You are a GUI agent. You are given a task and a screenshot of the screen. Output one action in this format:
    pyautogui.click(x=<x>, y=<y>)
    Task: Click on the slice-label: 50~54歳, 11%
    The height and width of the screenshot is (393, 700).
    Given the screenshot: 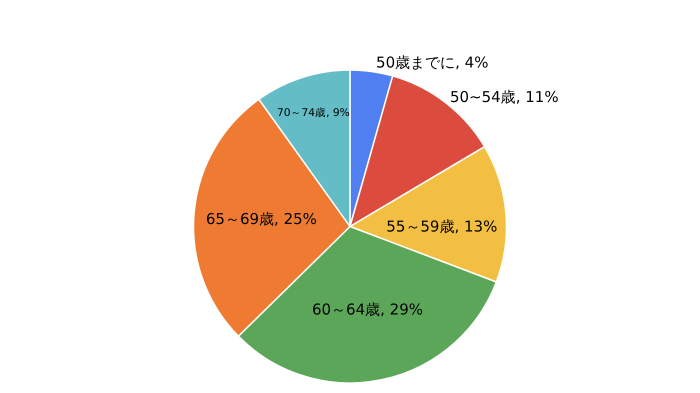 What is the action you would take?
    pyautogui.click(x=504, y=97)
    